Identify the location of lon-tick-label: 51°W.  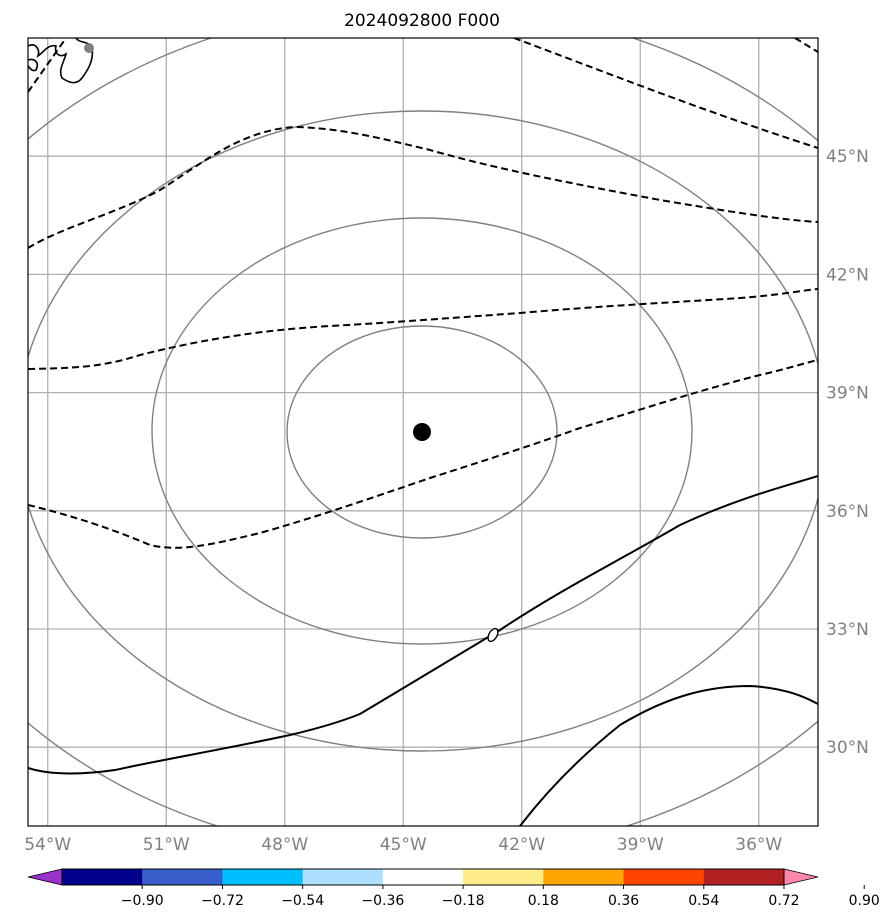
(166, 845).